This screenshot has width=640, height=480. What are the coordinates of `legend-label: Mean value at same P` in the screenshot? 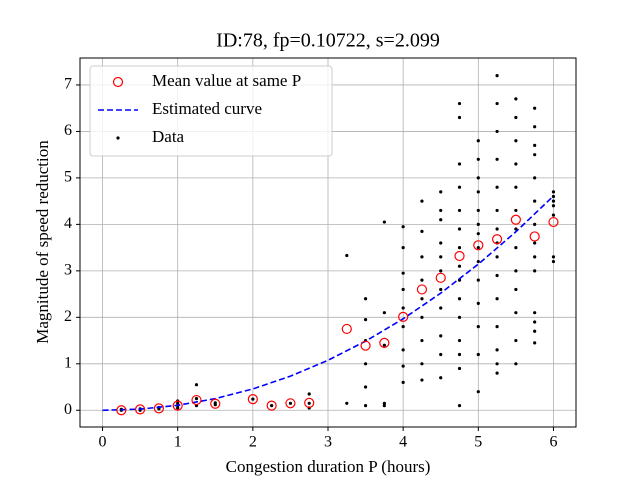 It's located at (226, 80).